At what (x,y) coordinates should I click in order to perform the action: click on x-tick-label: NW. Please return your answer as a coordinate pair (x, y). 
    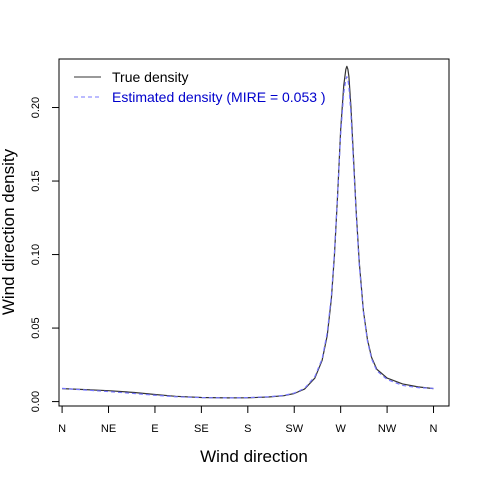
    Looking at the image, I should click on (387, 429).